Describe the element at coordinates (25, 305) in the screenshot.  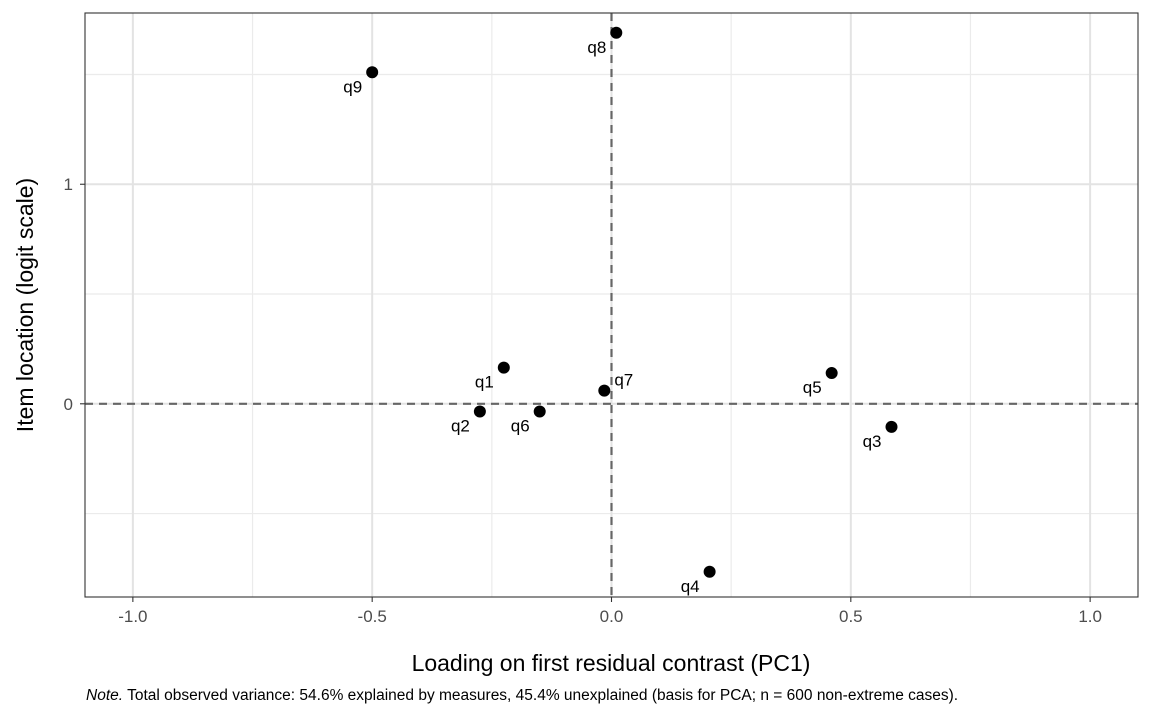
I see `y-axis-title: Item location (logit scale)` at that location.